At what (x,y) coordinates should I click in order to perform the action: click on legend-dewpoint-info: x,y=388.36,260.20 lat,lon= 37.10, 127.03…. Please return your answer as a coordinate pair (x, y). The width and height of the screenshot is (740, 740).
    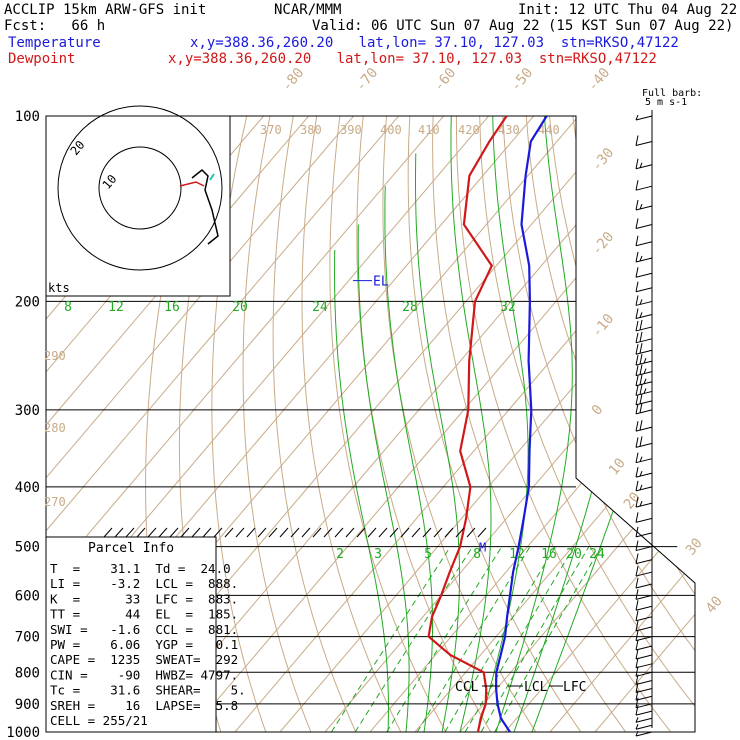
    Looking at the image, I should click on (412, 59).